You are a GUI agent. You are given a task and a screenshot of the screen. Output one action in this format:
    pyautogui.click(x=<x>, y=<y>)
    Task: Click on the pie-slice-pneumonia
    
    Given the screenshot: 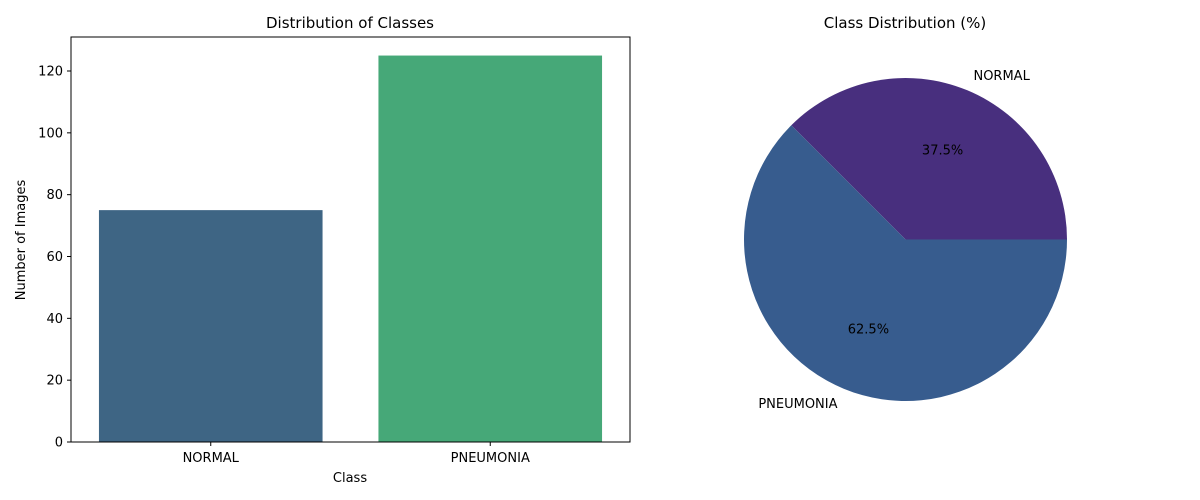 What is the action you would take?
    pyautogui.click(x=905, y=263)
    